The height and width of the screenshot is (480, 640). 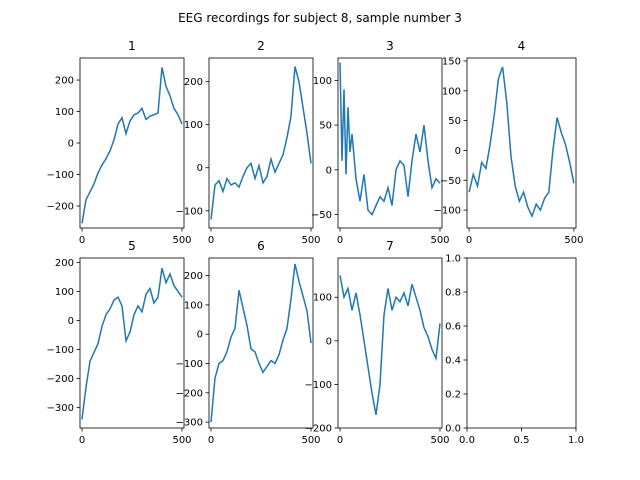 What do you see at coordinates (522, 440) in the screenshot?
I see `x-tick-label: 0.5` at bounding box center [522, 440].